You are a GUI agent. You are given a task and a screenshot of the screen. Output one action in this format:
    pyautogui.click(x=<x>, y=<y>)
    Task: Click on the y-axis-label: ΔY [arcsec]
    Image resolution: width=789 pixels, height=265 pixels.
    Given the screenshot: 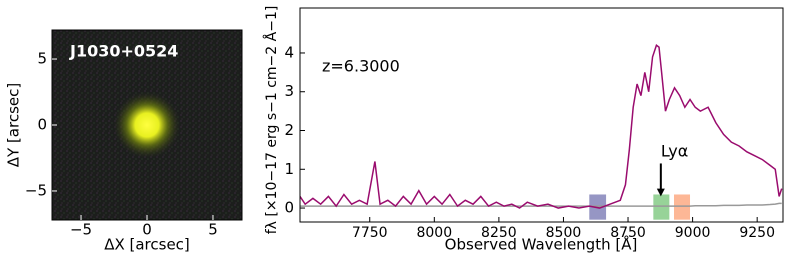 What is the action you would take?
    pyautogui.click(x=14, y=125)
    